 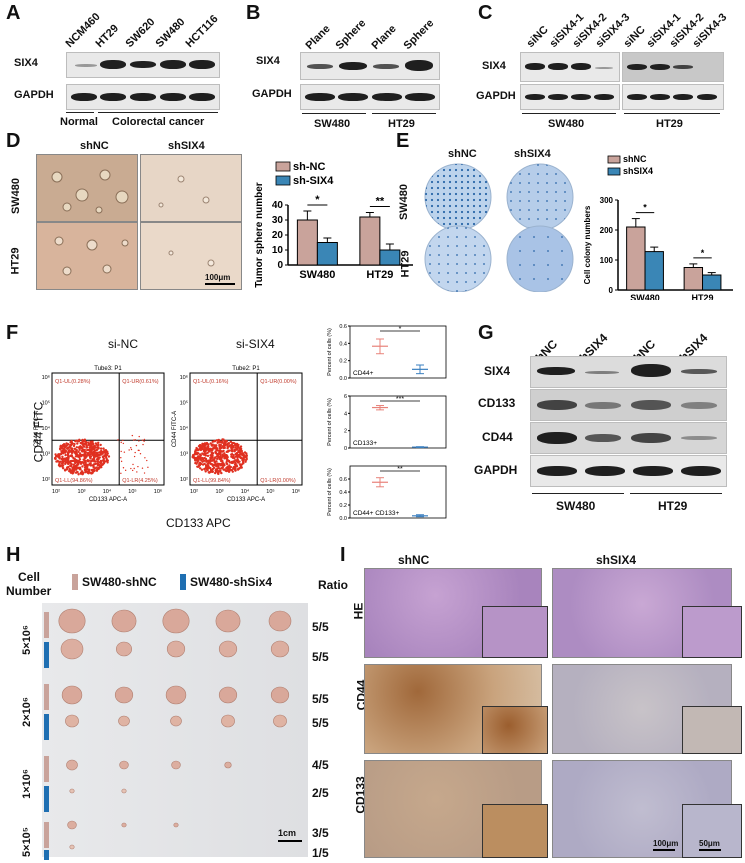 What do you see at coordinates (607, 230) in the screenshot?
I see `y-tick-label: 200` at bounding box center [607, 230].